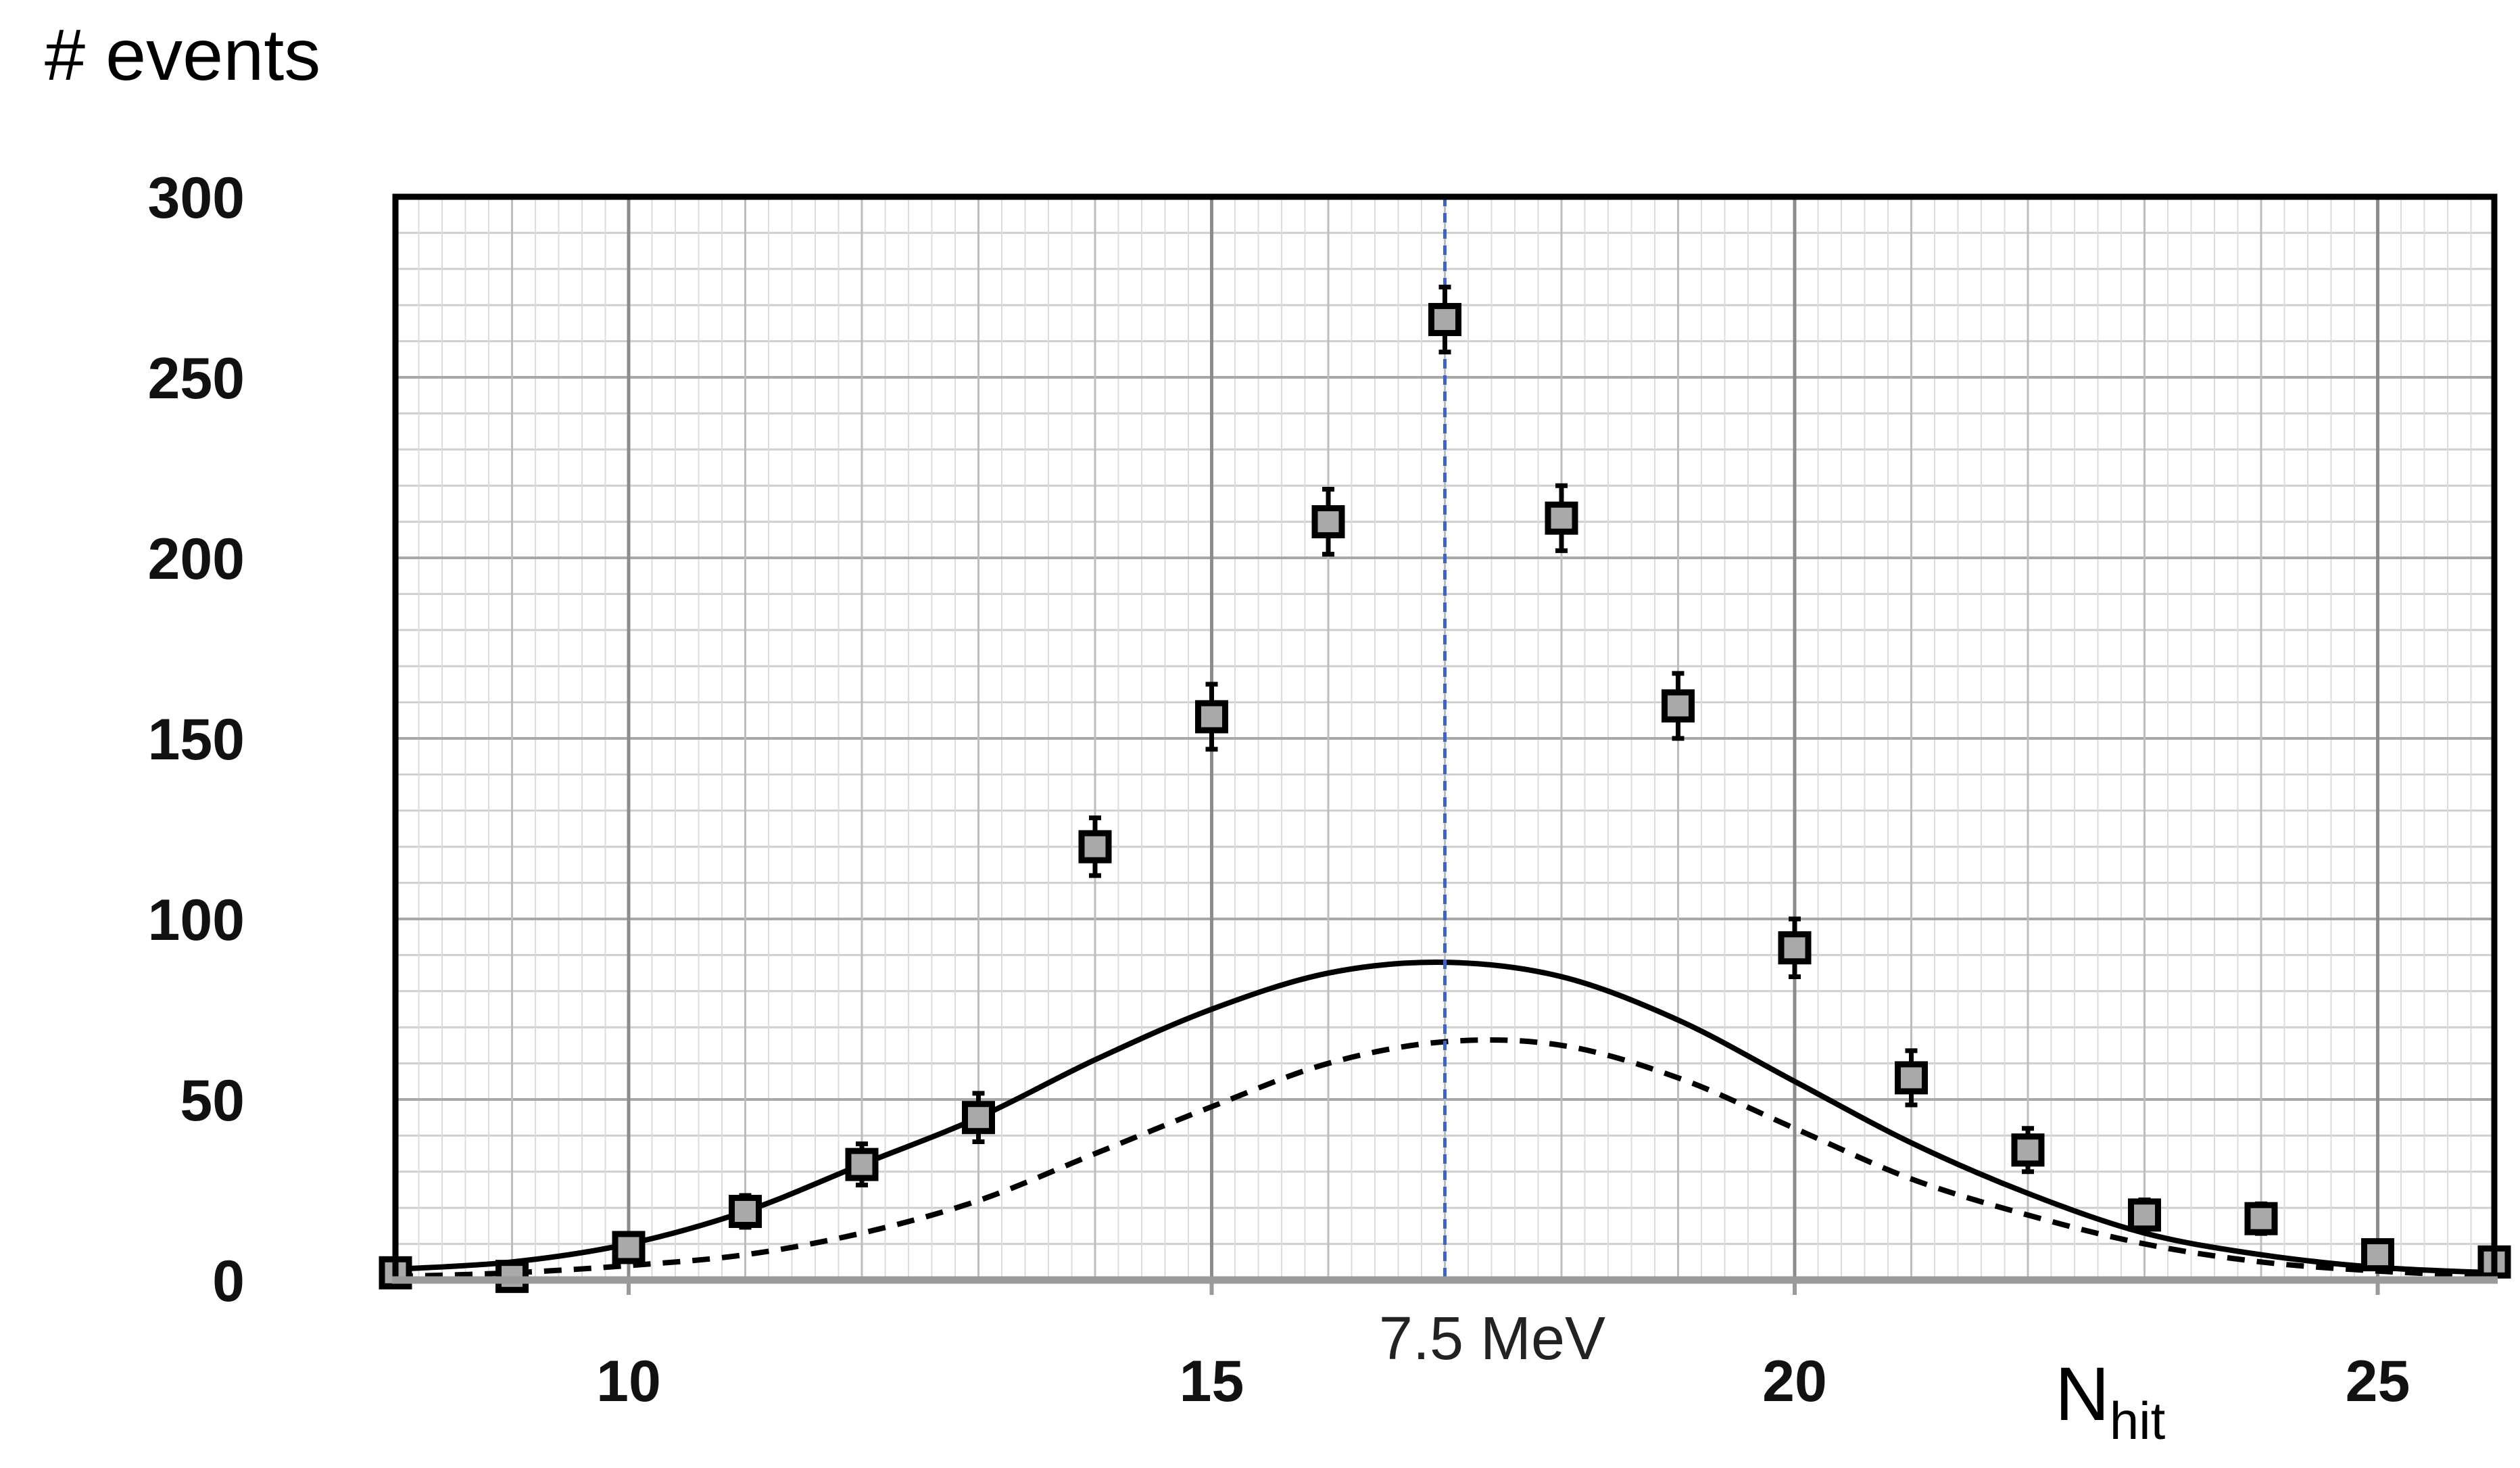 This screenshot has height=1468, width=2520. I want to click on x-tick-label: 10, so click(628, 1381).